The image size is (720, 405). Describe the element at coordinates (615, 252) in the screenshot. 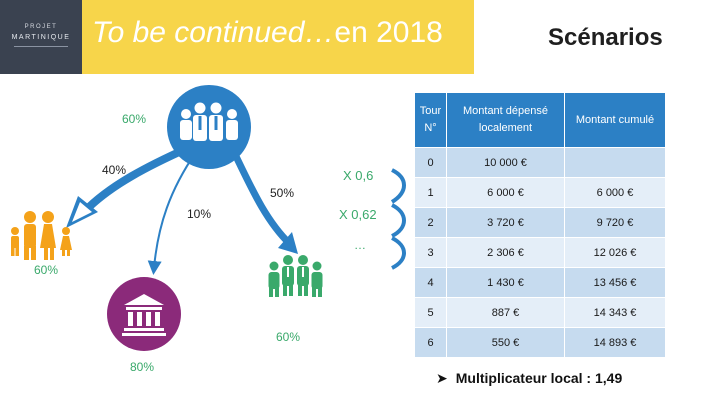

I see `cell-cumule: 12 026 €` at that location.